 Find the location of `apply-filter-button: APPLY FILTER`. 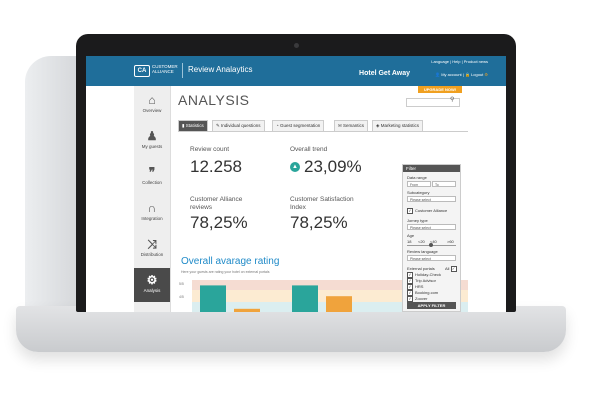

apply-filter-button: APPLY FILTER is located at coordinates (431, 305).